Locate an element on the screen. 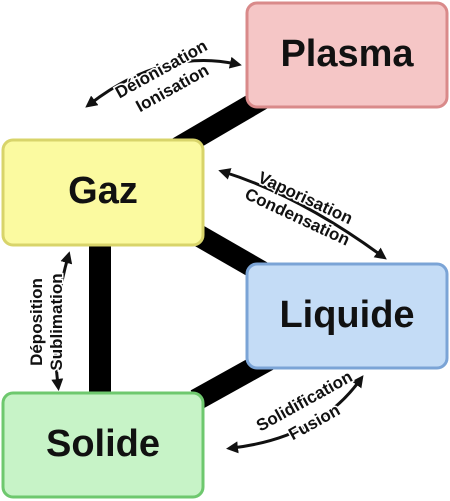 This screenshot has height=501, width=450. state-liquide-label: Liquide is located at coordinates (346, 315).